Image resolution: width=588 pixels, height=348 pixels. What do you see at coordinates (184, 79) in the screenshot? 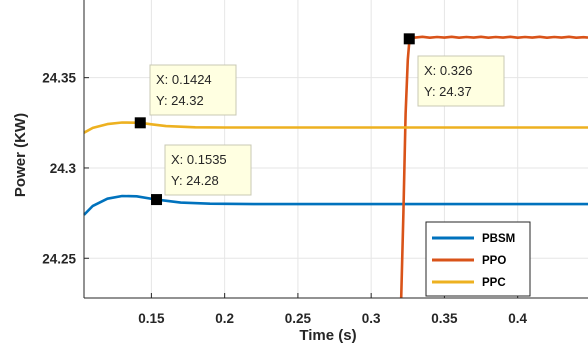
I see `data-tip-x: X: 0.1424` at bounding box center [184, 79].